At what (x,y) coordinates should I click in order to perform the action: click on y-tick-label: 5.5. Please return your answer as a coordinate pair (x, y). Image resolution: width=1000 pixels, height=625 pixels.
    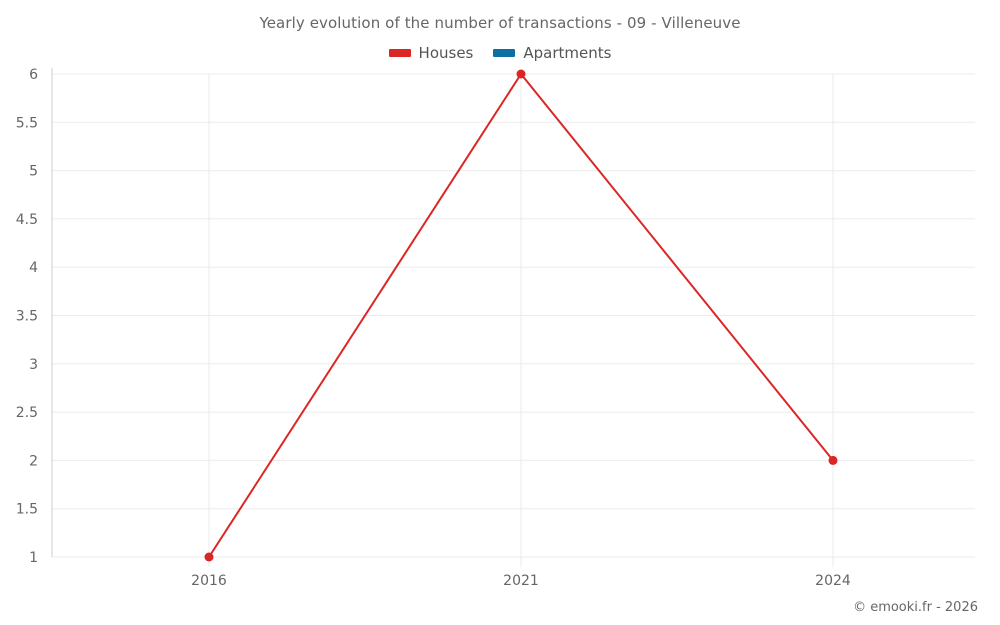
    Looking at the image, I should click on (27, 123).